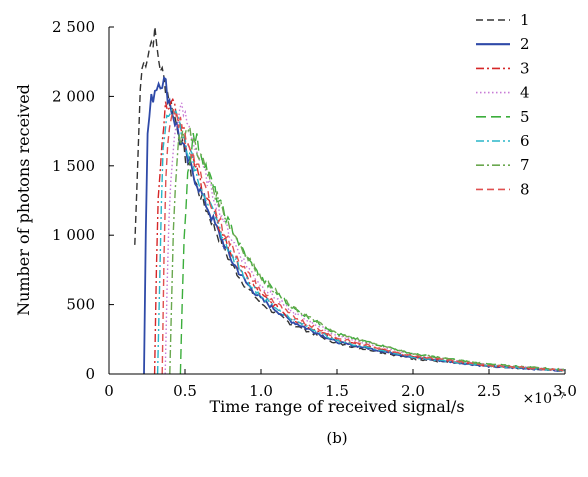  What do you see at coordinates (525, 68) in the screenshot?
I see `legend-label-3: 3` at bounding box center [525, 68].